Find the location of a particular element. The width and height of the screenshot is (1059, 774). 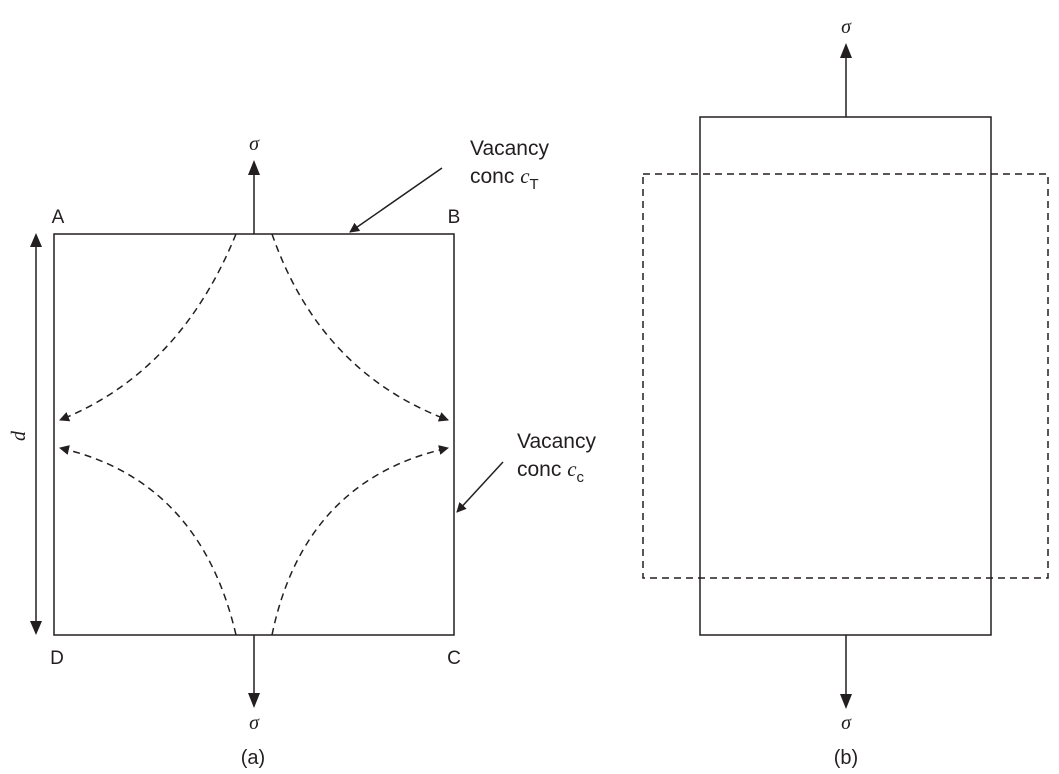

label-tension-var: c is located at coordinates (525, 176).